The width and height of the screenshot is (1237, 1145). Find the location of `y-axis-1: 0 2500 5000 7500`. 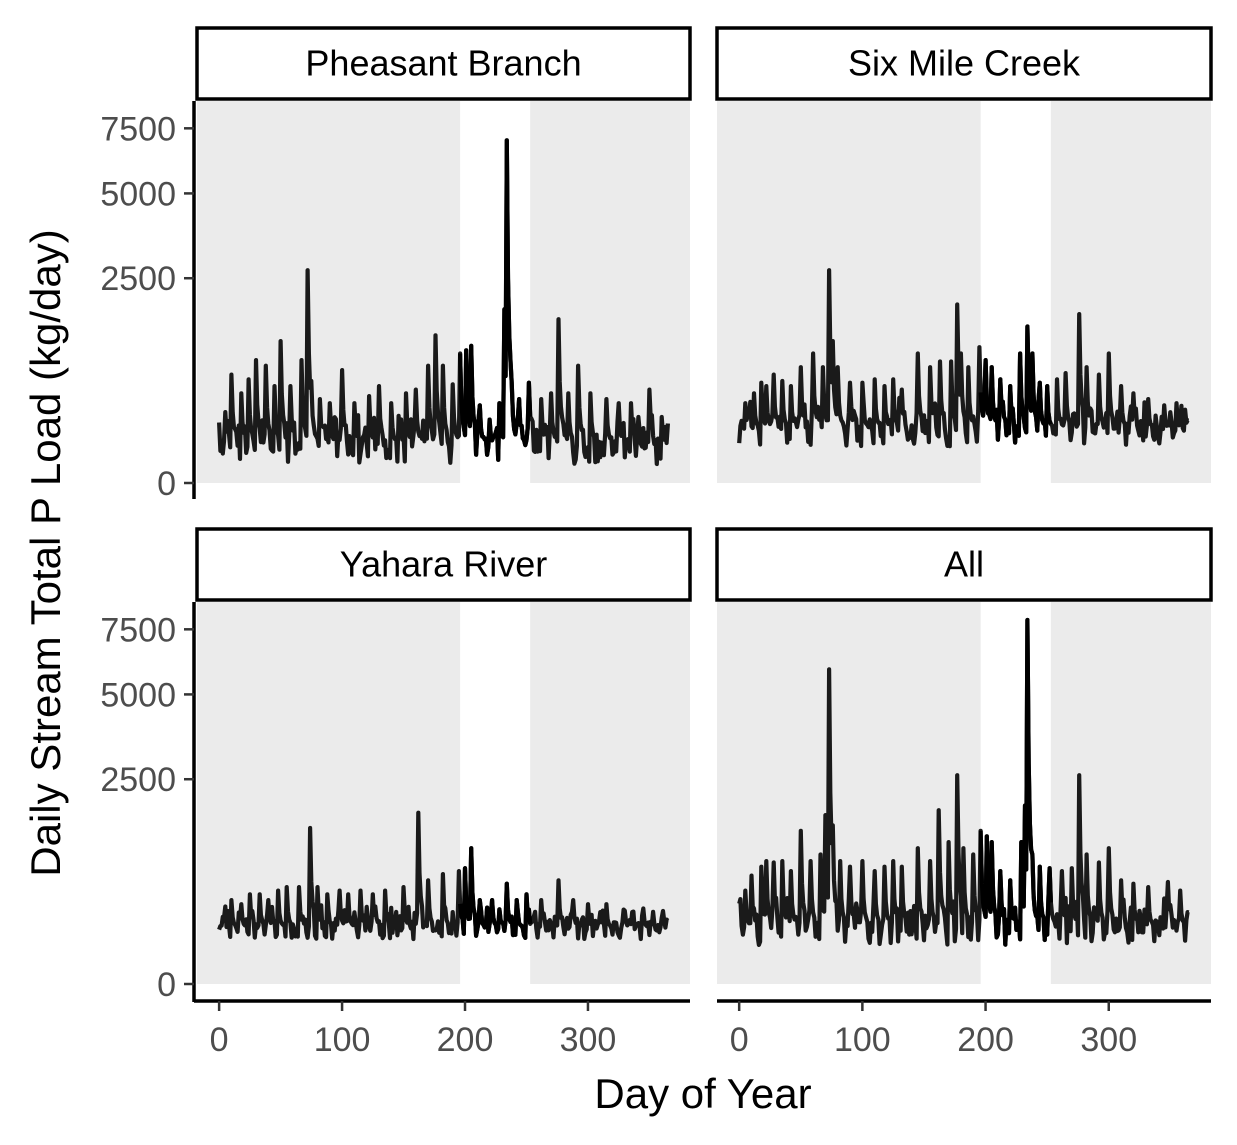

y-axis-1: 0 2500 5000 7500 is located at coordinates (148, 302).